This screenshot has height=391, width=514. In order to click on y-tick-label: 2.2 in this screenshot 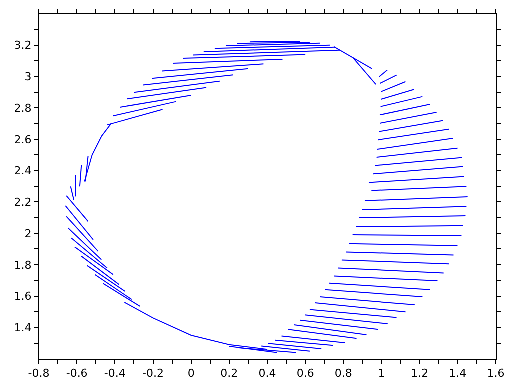, I will do `click(23, 203)`.